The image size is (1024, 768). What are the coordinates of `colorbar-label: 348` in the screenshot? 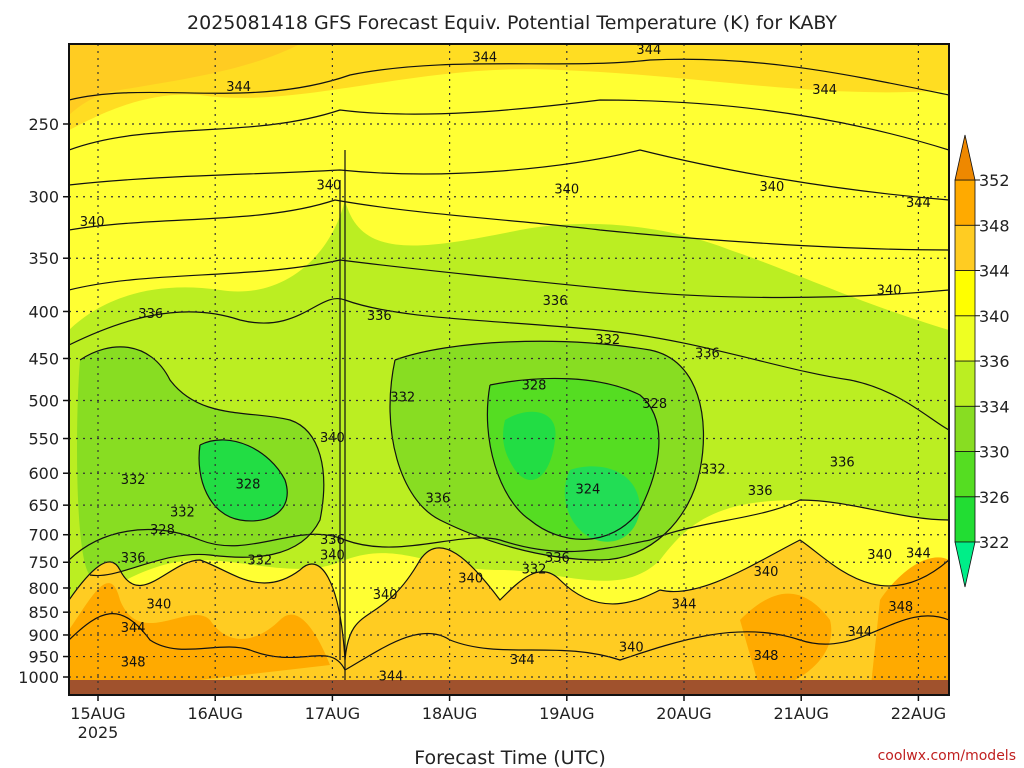 It's located at (994, 225).